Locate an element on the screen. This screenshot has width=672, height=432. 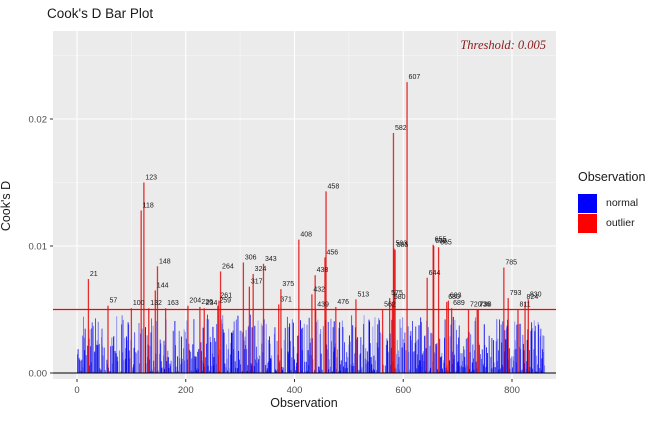
outlier-label: 306 is located at coordinates (251, 258).